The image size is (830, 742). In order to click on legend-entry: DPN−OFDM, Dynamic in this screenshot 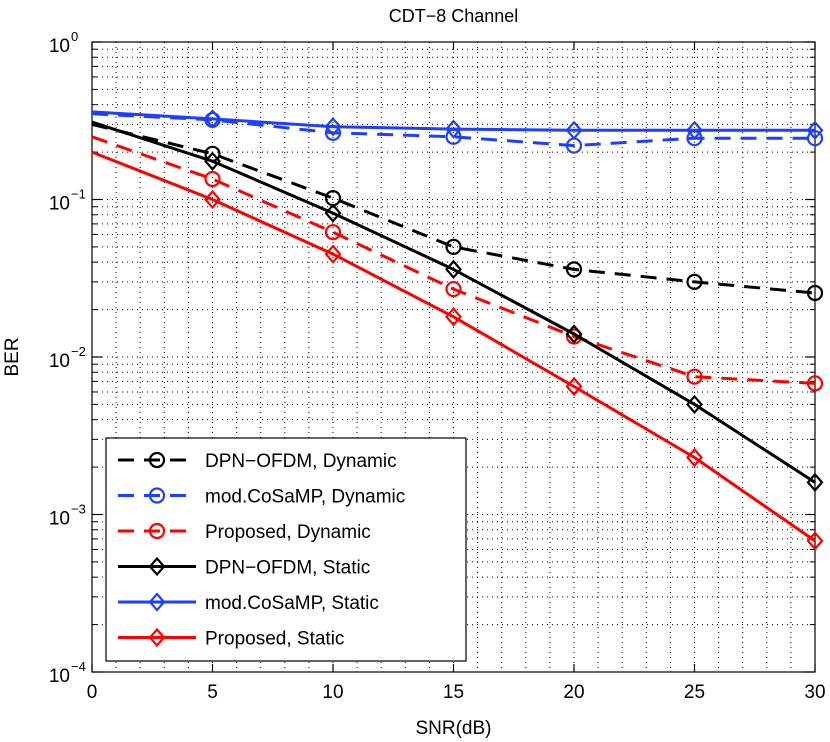, I will do `click(257, 461)`.